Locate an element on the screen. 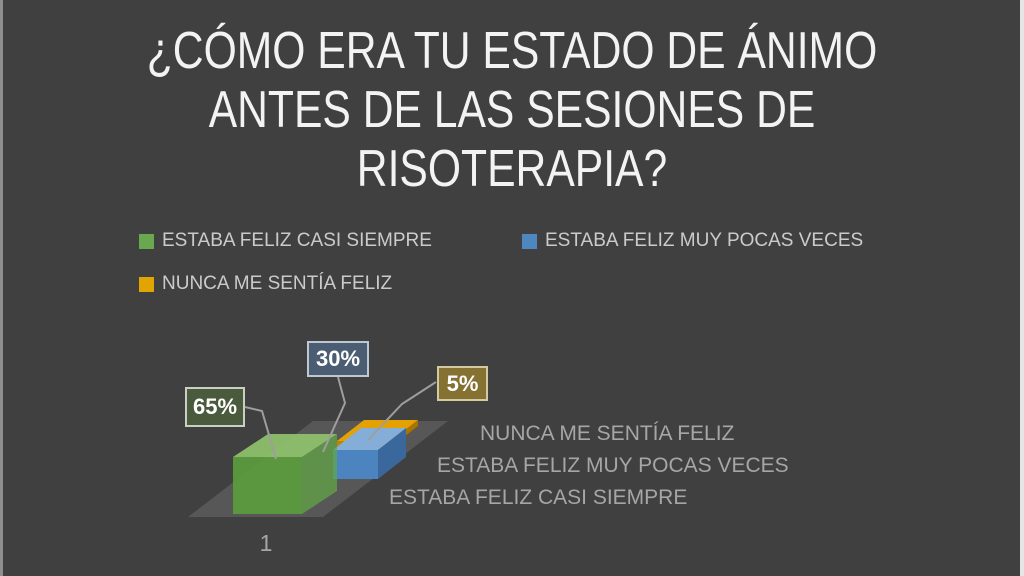  data-label-5: 5% is located at coordinates (462, 383).